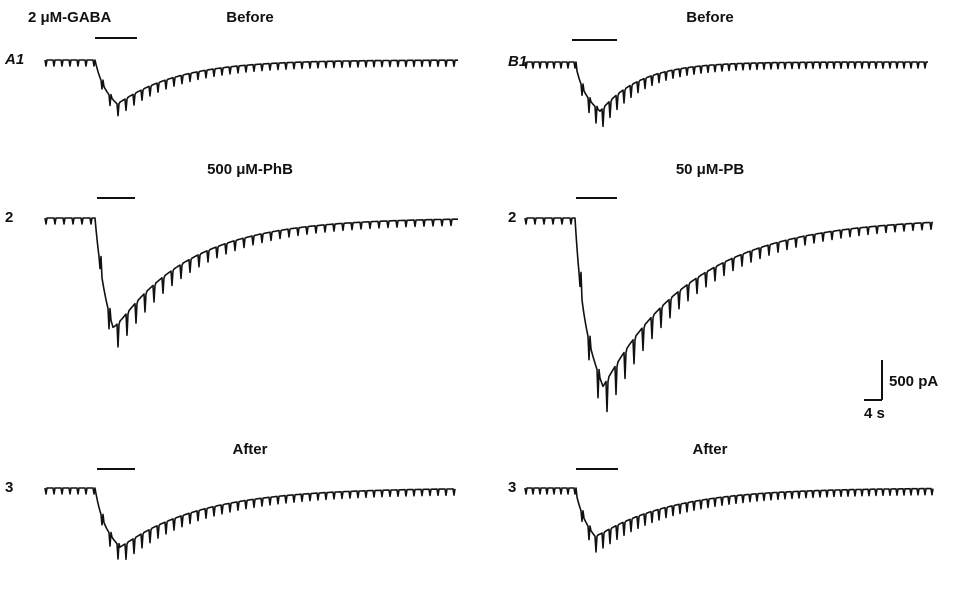 Image resolution: width=974 pixels, height=589 pixels. I want to click on condition-title: 500 μM-PhB, so click(250, 169).